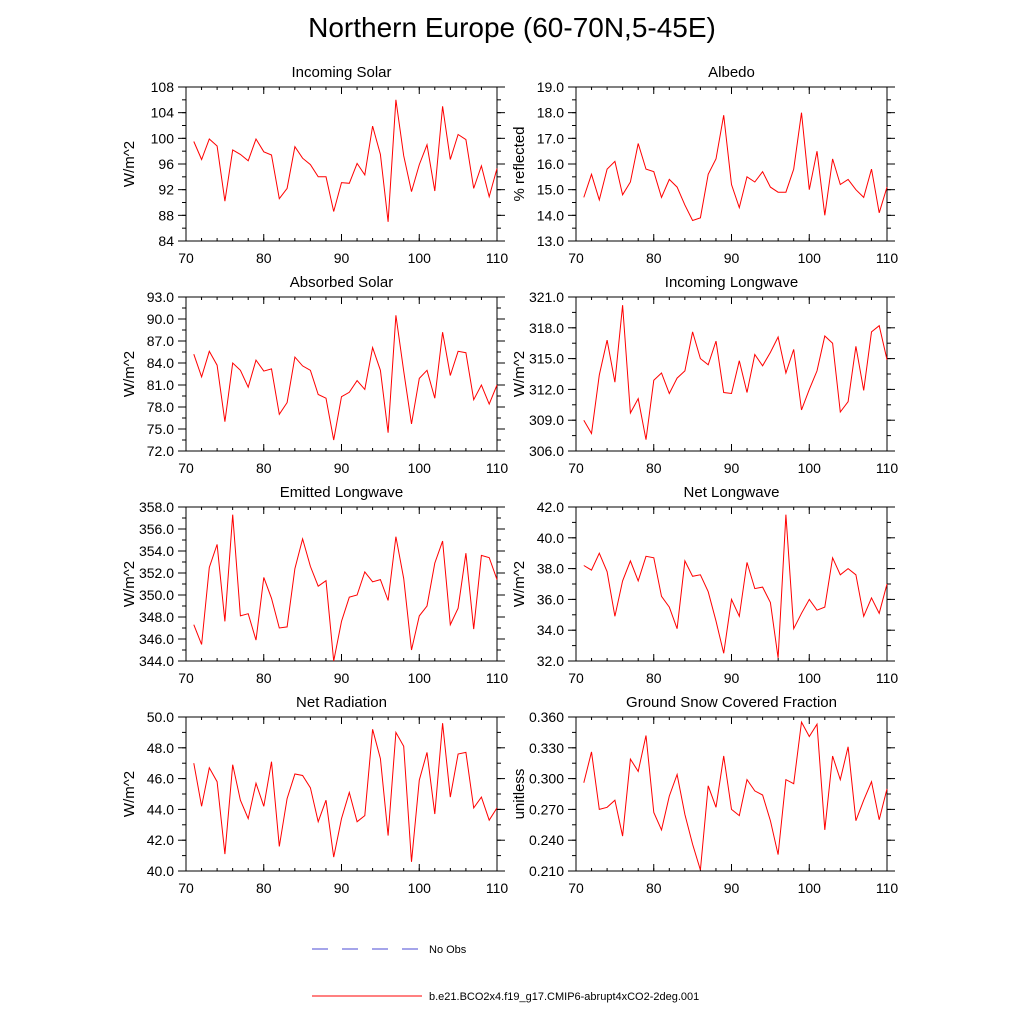 The height and width of the screenshot is (1024, 1024). What do you see at coordinates (546, 840) in the screenshot?
I see `y-tick-label: 0.240` at bounding box center [546, 840].